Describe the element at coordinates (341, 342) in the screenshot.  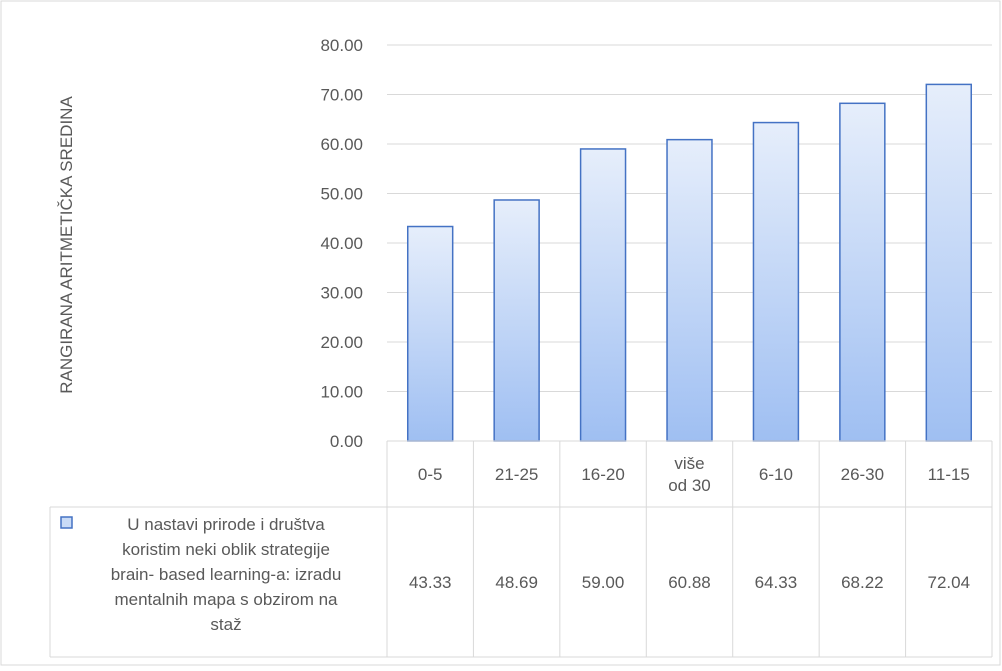
I see `y-tick-label: 20.00` at that location.